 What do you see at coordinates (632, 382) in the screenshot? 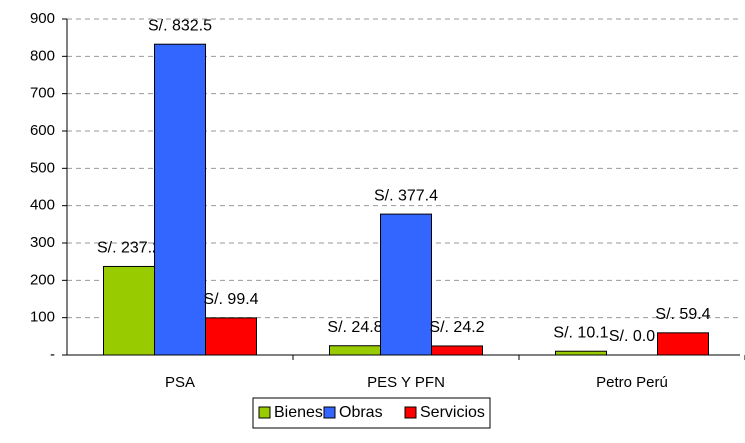
I see `x-tick-label: Petro Perú` at bounding box center [632, 382].